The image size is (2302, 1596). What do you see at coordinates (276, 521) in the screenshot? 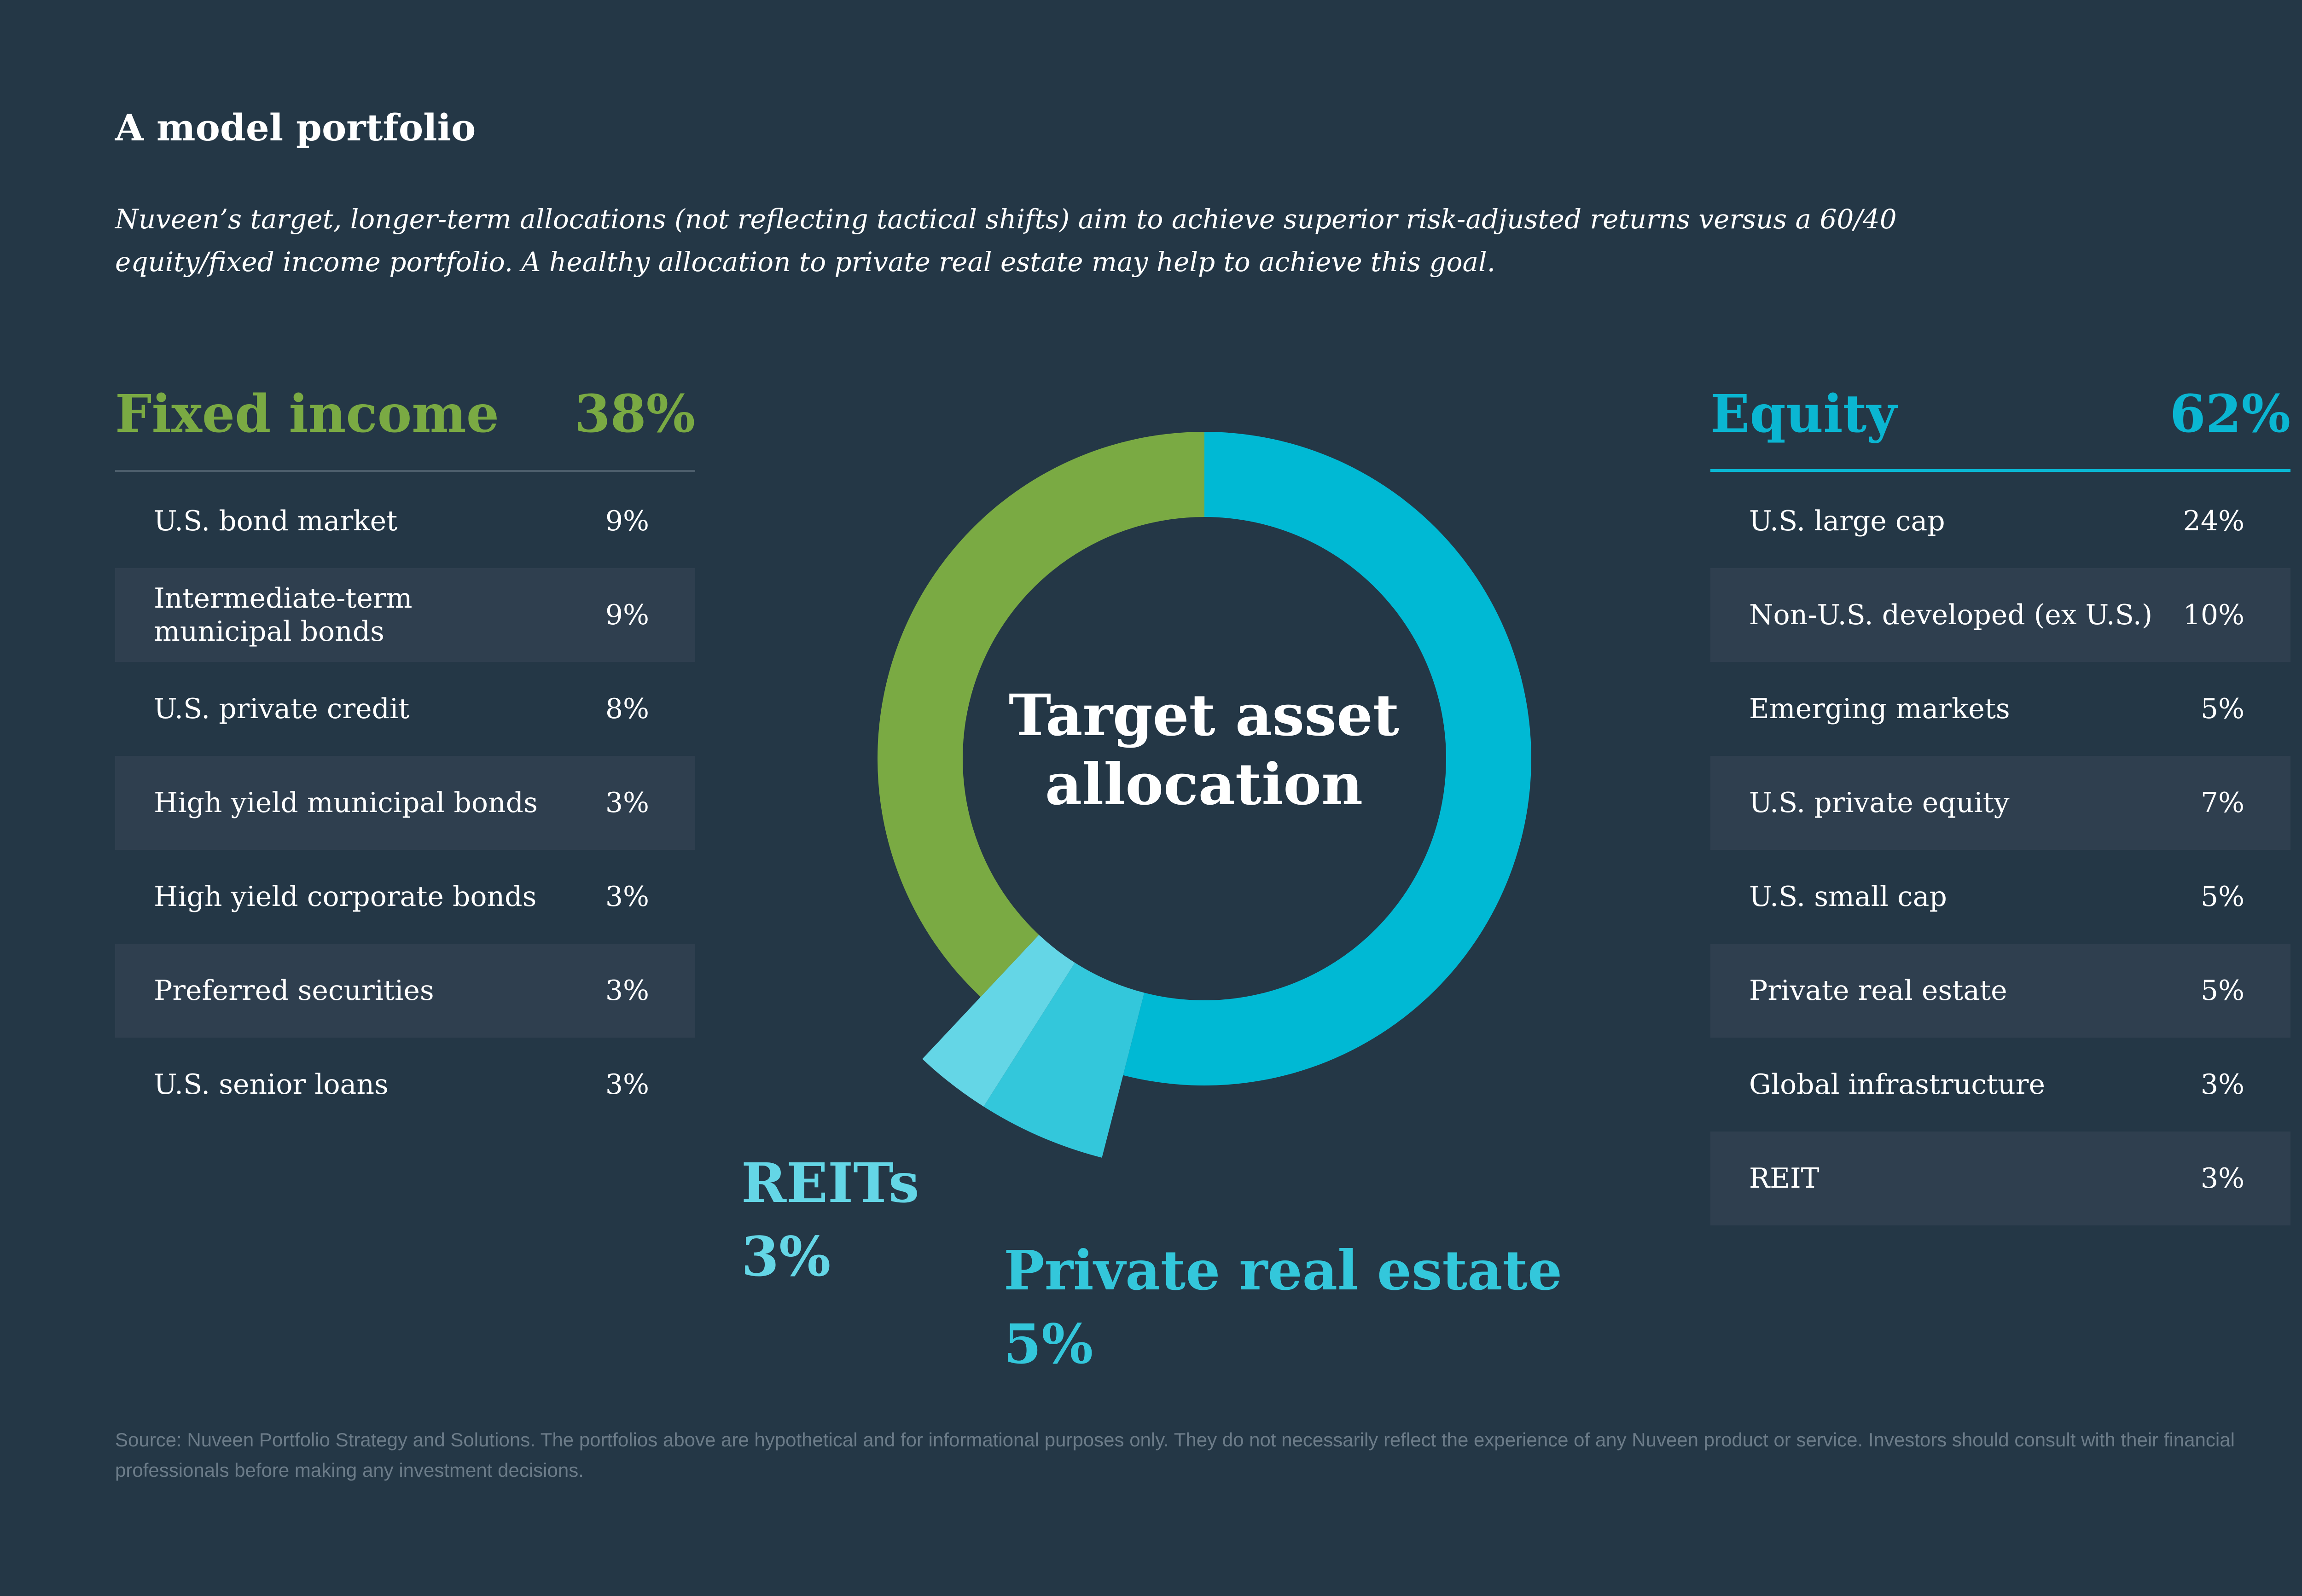
I see `row-label: U.S. bond market` at bounding box center [276, 521].